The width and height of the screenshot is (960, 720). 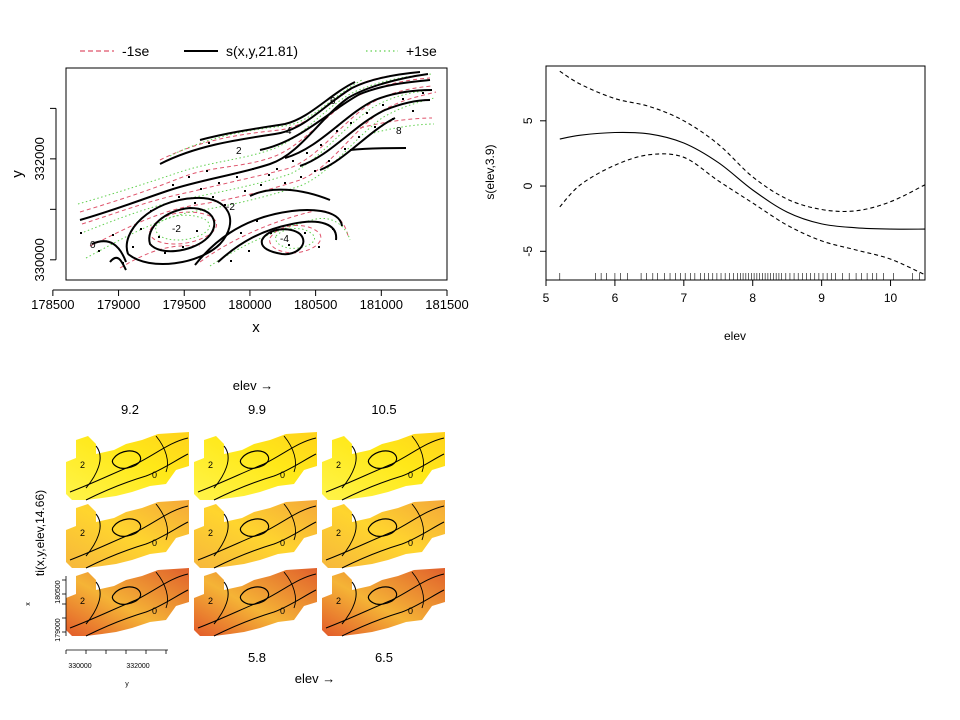 What do you see at coordinates (333, 101) in the screenshot?
I see `contour-level-label: 6` at bounding box center [333, 101].